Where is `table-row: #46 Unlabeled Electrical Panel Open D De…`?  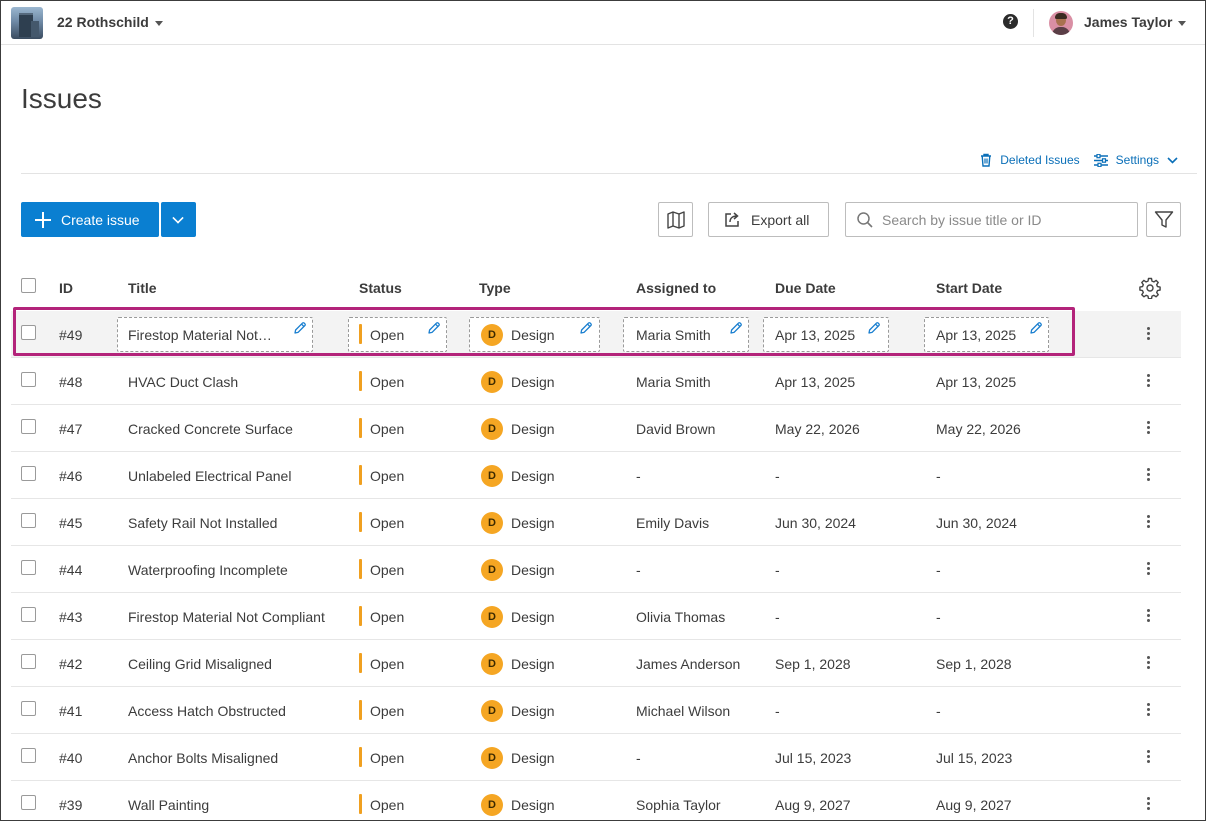 table-row: #46 Unlabeled Electrical Panel Open D De… is located at coordinates (596, 475).